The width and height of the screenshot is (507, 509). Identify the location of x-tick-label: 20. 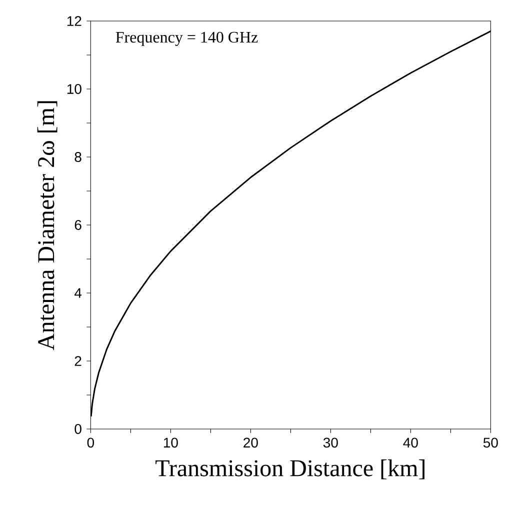
(251, 443).